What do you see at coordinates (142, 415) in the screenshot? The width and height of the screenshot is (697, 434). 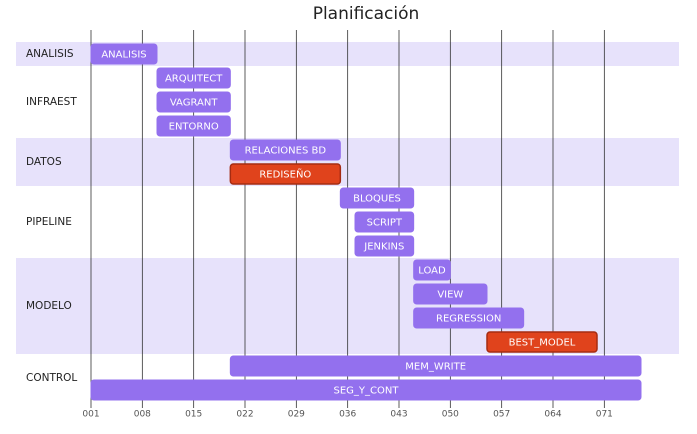 I see `x-tick-label: 008` at bounding box center [142, 415].